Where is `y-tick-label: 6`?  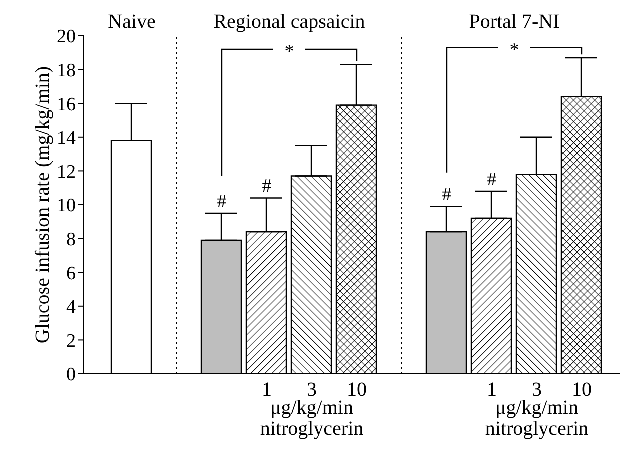 y-tick-label: 6 is located at coordinates (71, 273).